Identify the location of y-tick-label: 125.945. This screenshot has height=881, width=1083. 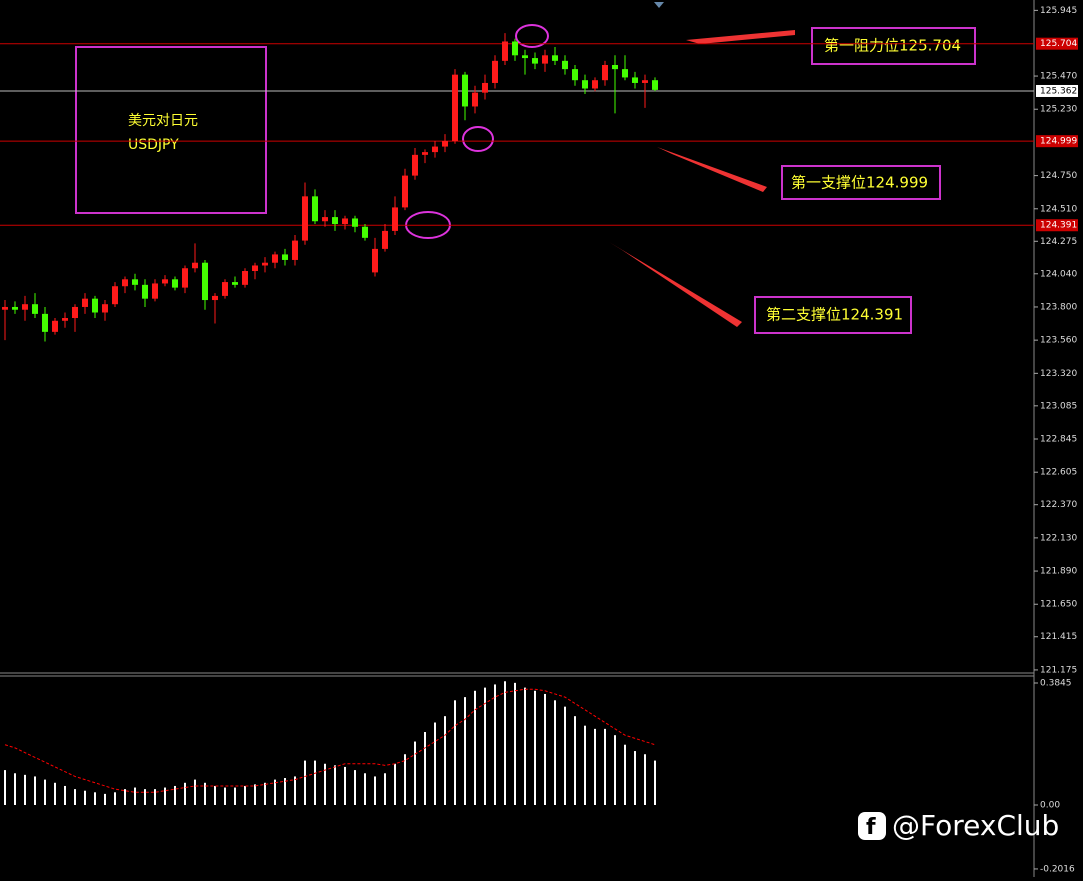
(1058, 11).